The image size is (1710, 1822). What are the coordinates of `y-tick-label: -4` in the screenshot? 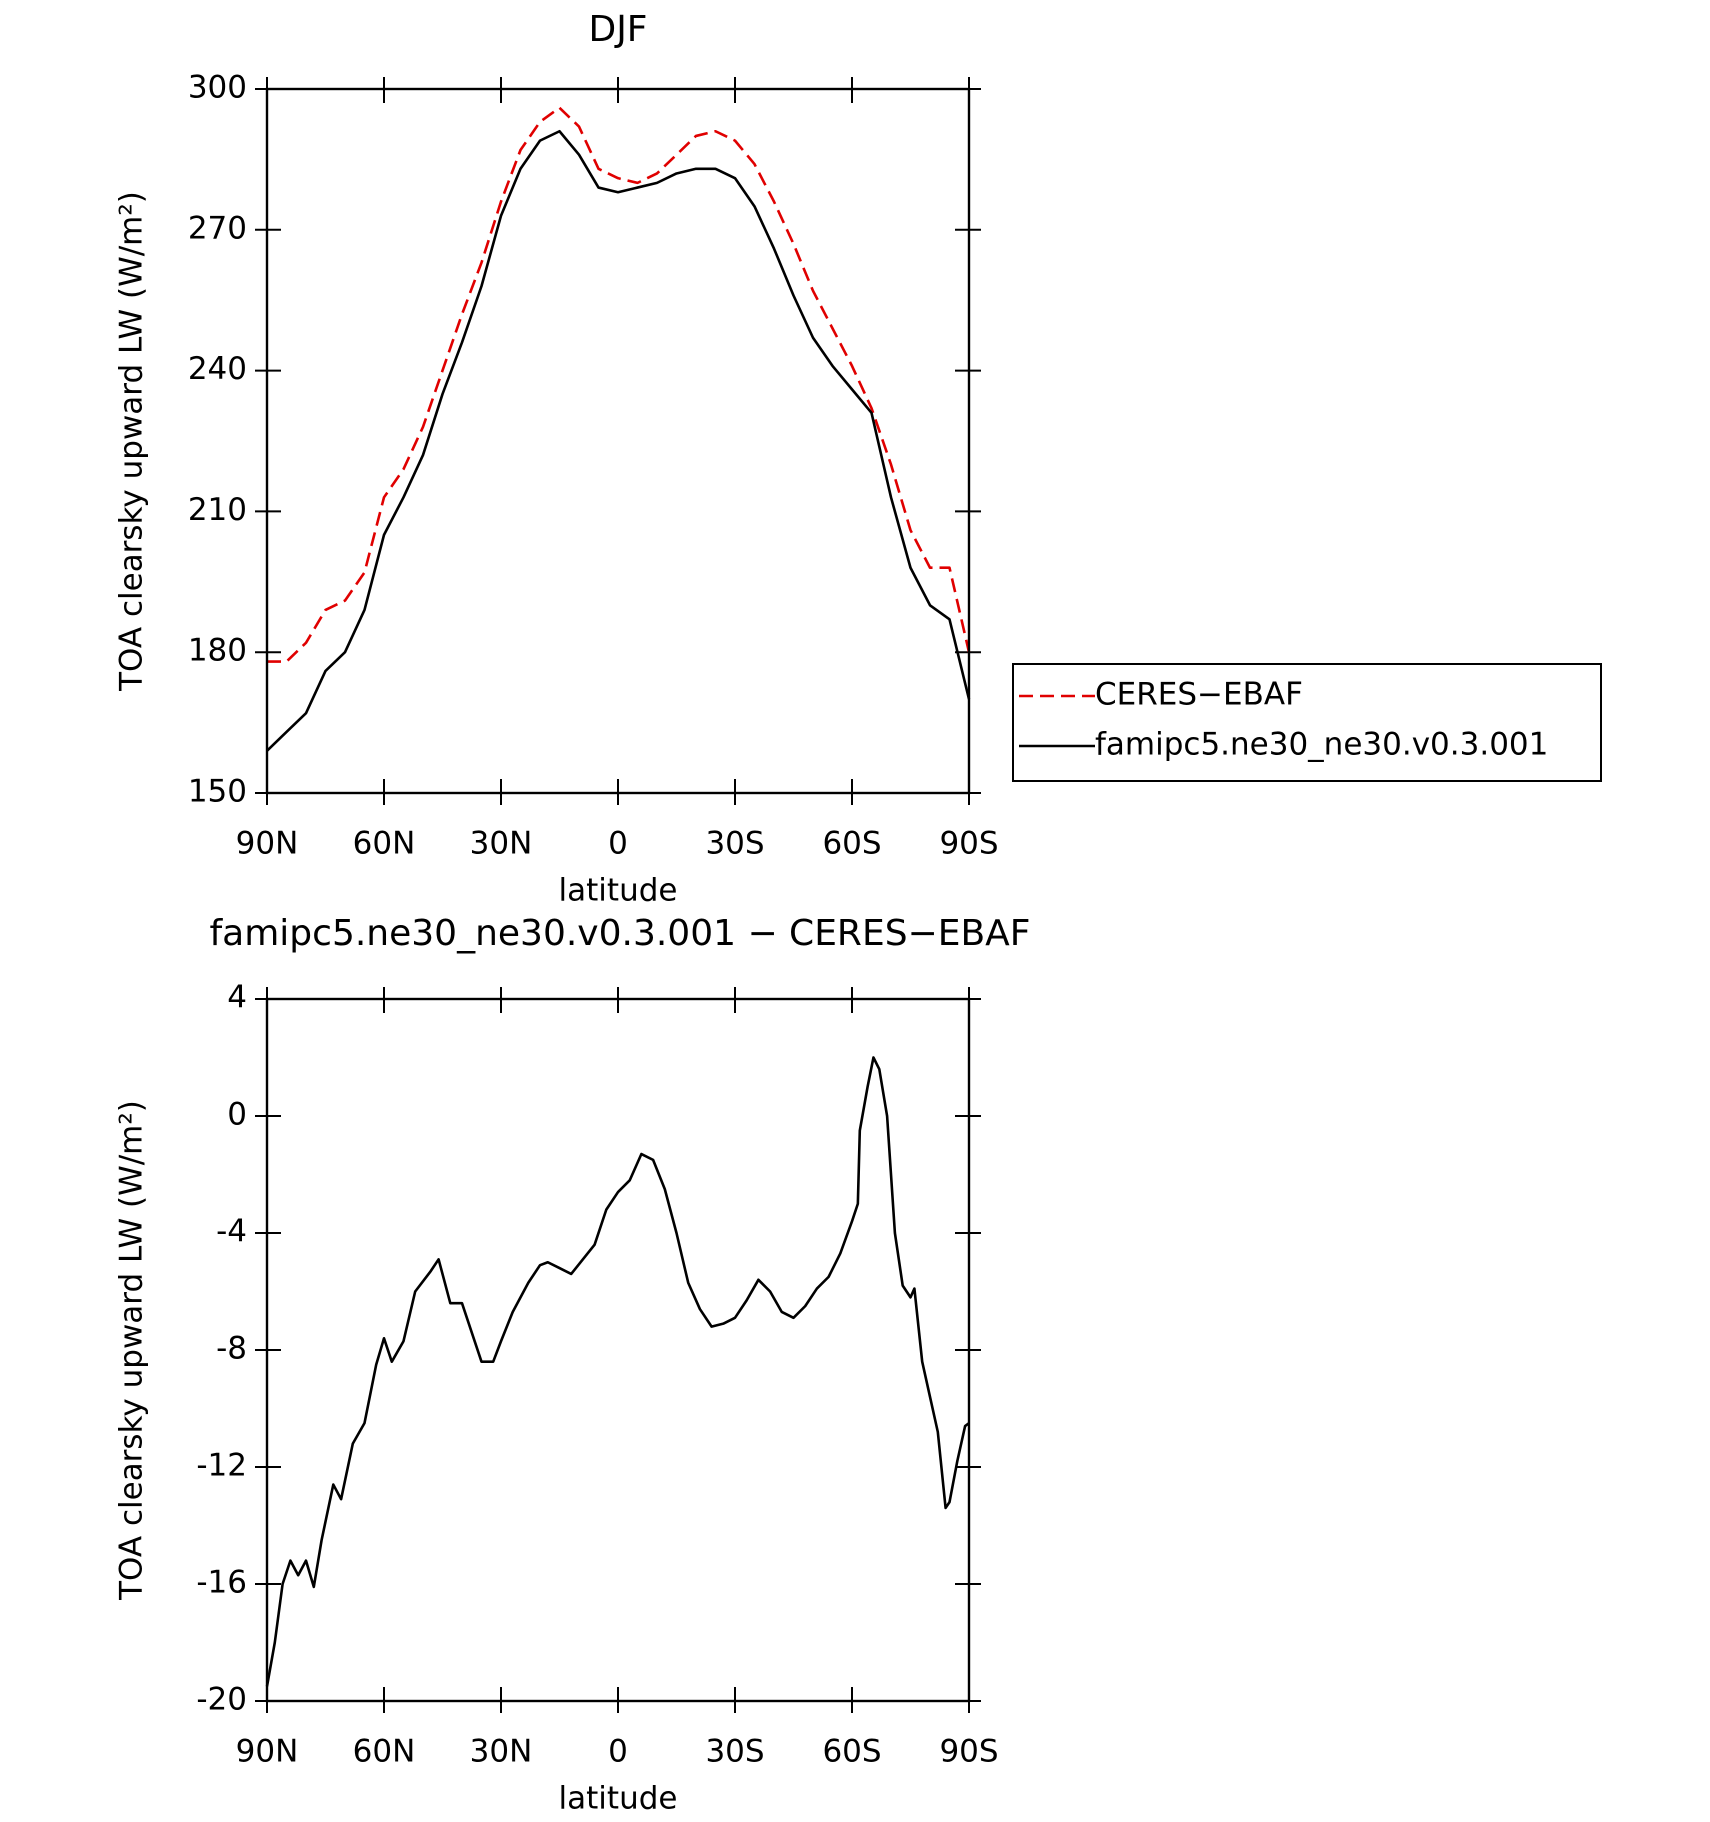 It's located at (231, 1232).